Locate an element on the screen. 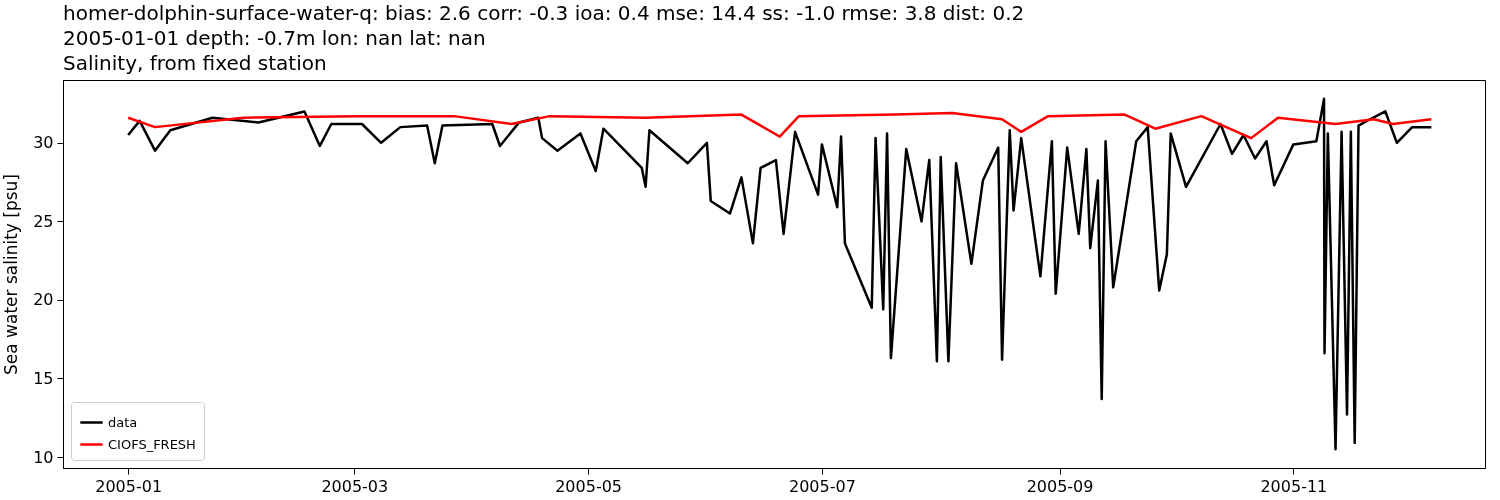  legend-label: CIOFS_FRESH is located at coordinates (152, 444).